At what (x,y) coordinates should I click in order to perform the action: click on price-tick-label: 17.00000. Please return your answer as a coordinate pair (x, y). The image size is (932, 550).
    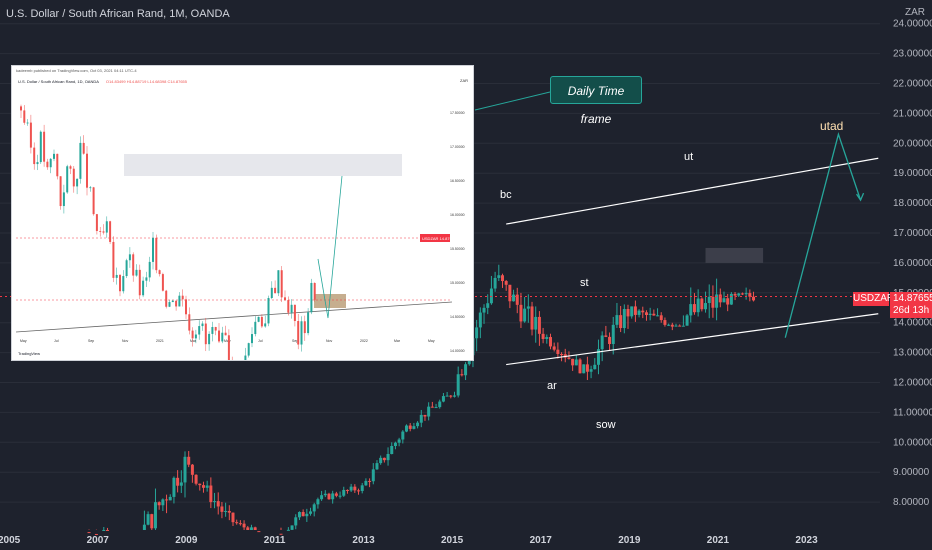
    Looking at the image, I should click on (912, 233).